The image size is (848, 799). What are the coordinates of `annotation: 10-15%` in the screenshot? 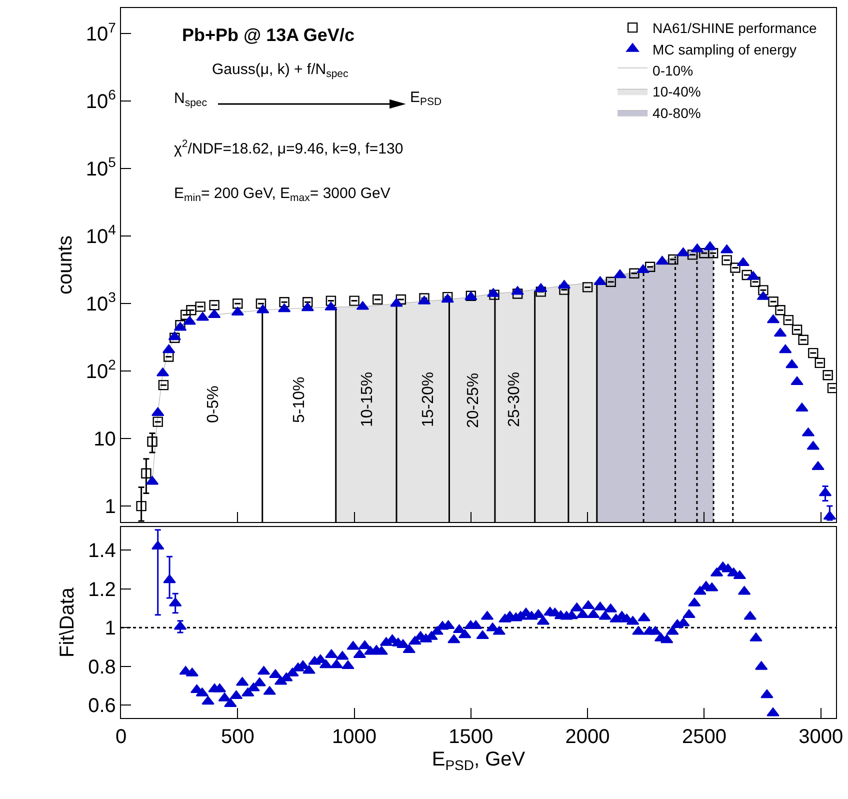 It's located at (367, 399).